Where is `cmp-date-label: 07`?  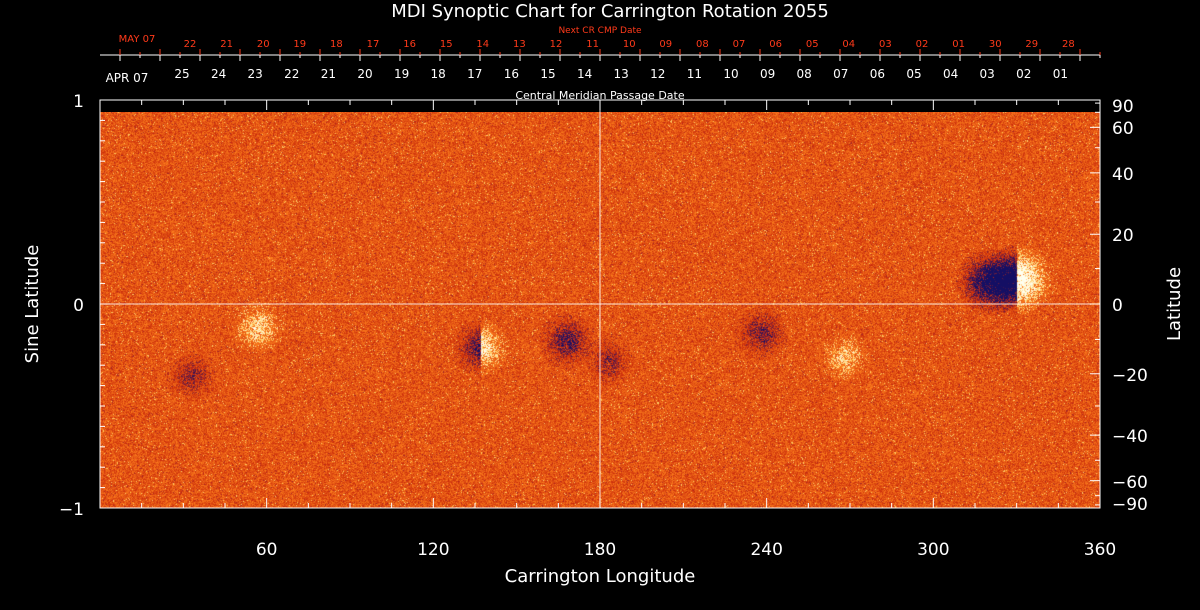 cmp-date-label: 07 is located at coordinates (840, 74).